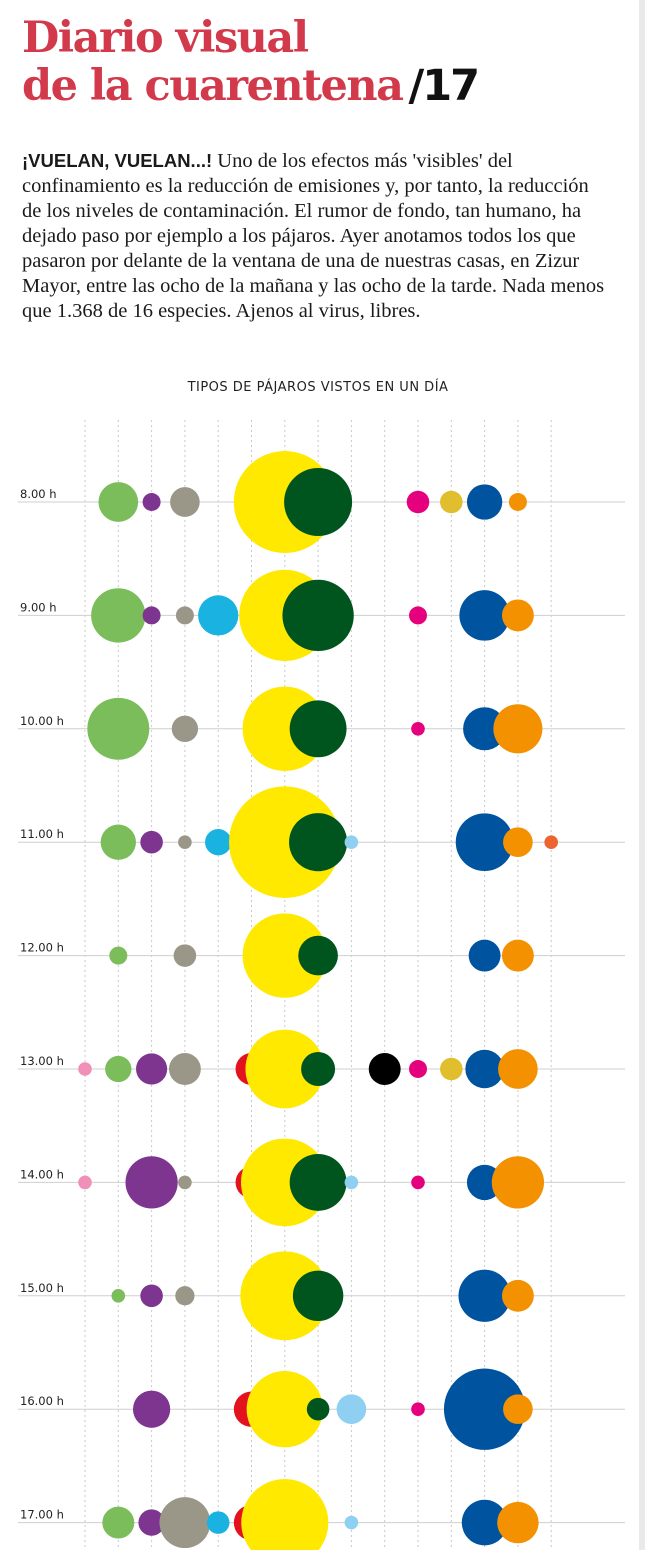 This screenshot has height=1550, width=645. What do you see at coordinates (318, 387) in the screenshot?
I see `chart-title: TIPOS DE PÁJAROS VISTOS EN UN DÍA` at bounding box center [318, 387].